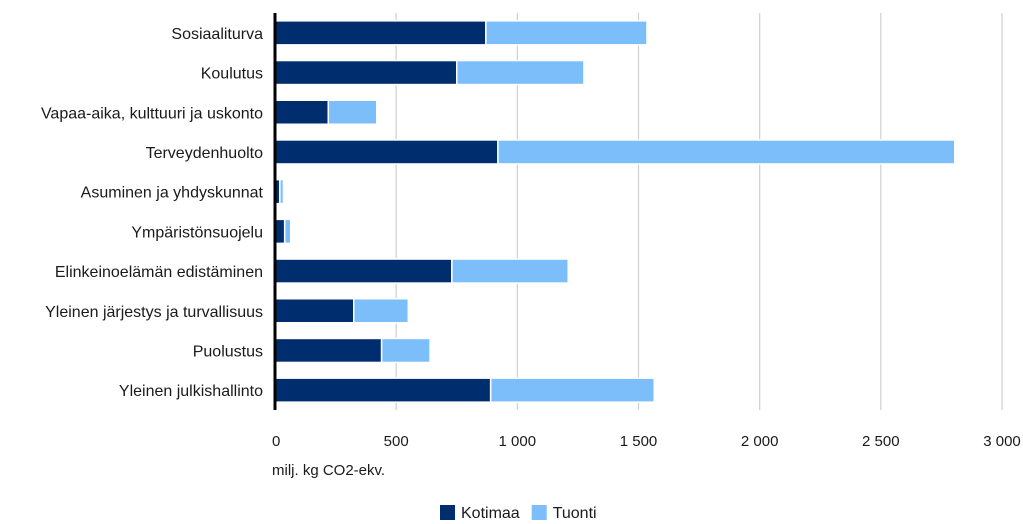 This screenshot has height=524, width=1023. What do you see at coordinates (405, 350) in the screenshot?
I see `bar-tuonti-puolustus` at bounding box center [405, 350].